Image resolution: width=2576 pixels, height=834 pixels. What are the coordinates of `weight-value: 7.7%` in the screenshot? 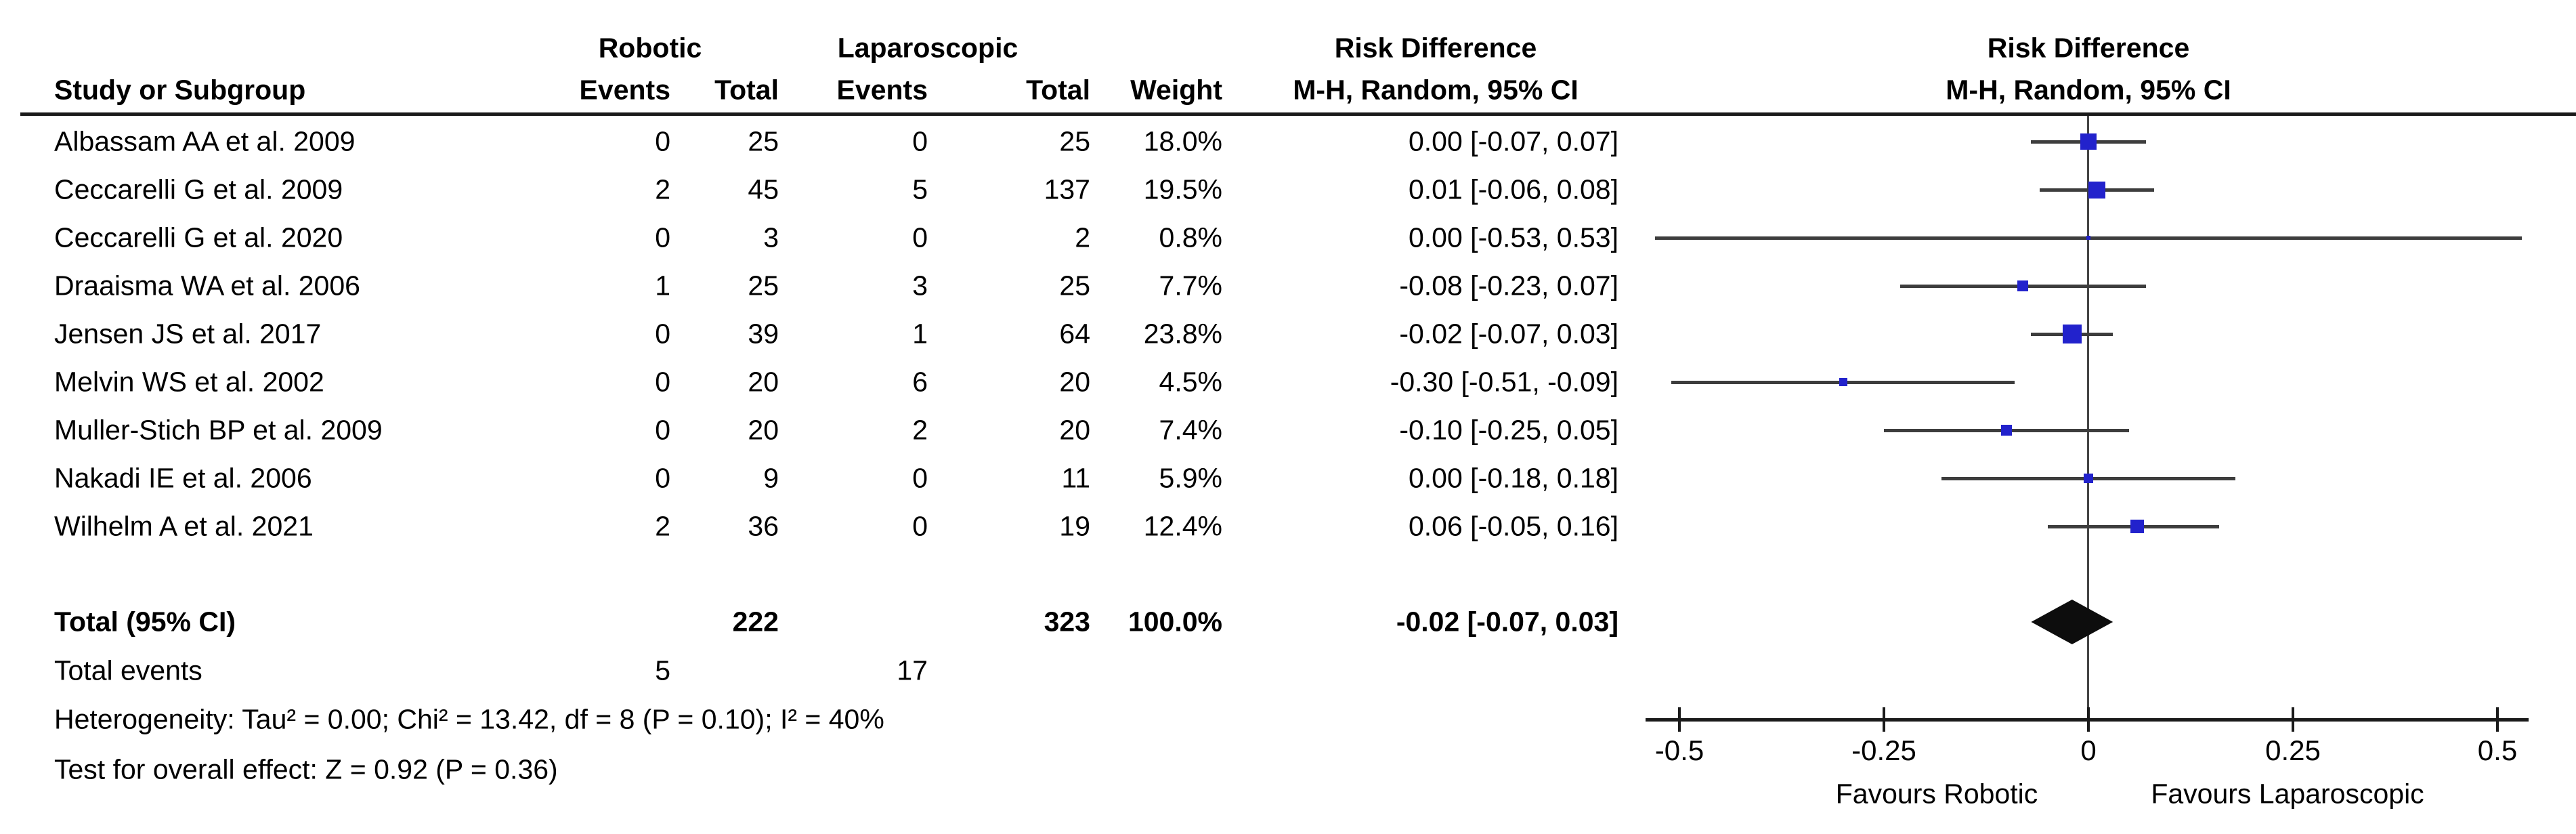 It's located at (1190, 285).